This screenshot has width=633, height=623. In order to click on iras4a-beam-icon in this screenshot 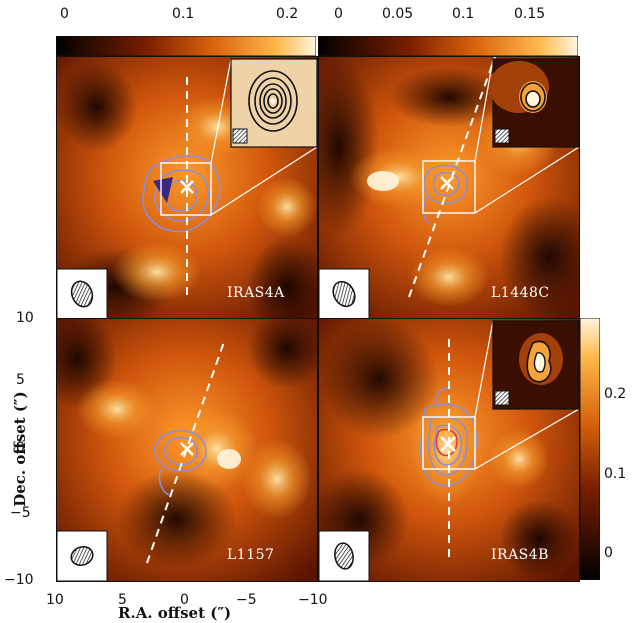, I will do `click(82, 294)`.